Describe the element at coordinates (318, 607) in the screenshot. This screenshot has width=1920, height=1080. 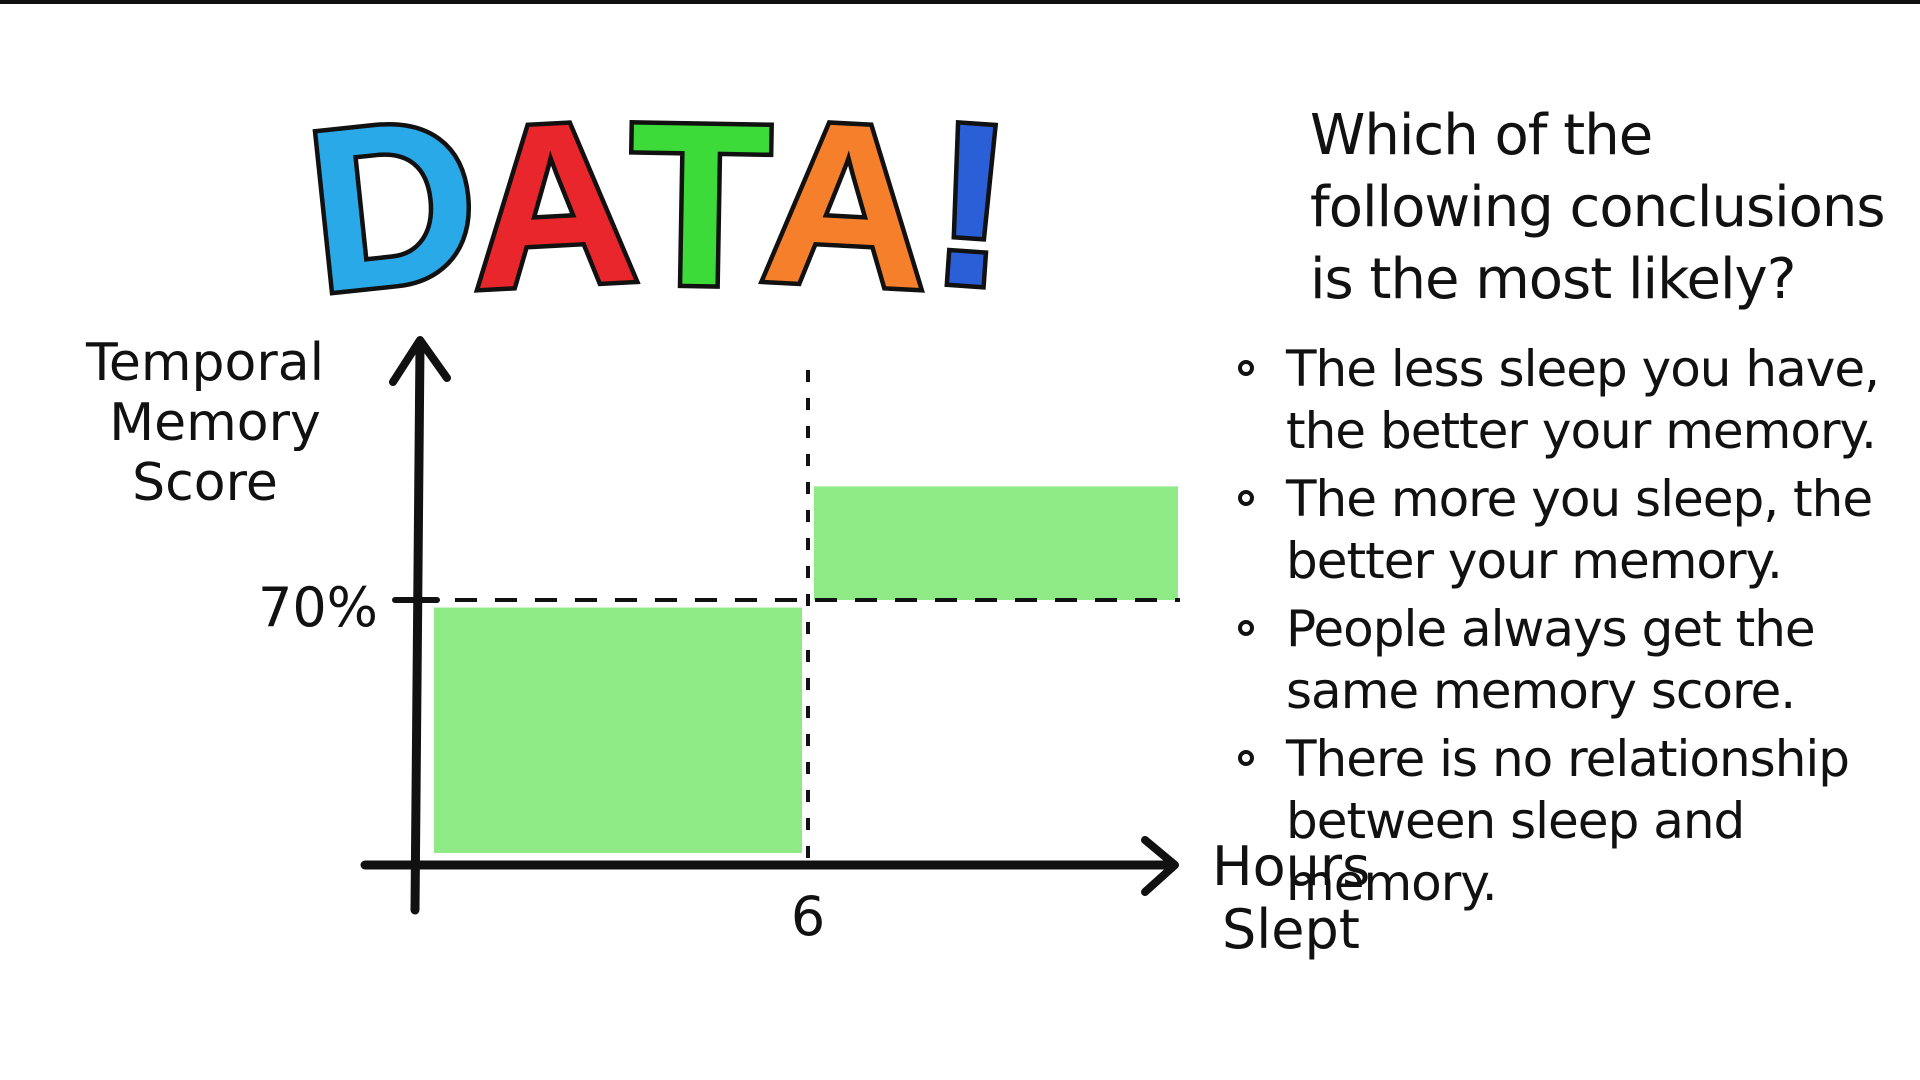
I see `y-tick-label: 70%` at that location.